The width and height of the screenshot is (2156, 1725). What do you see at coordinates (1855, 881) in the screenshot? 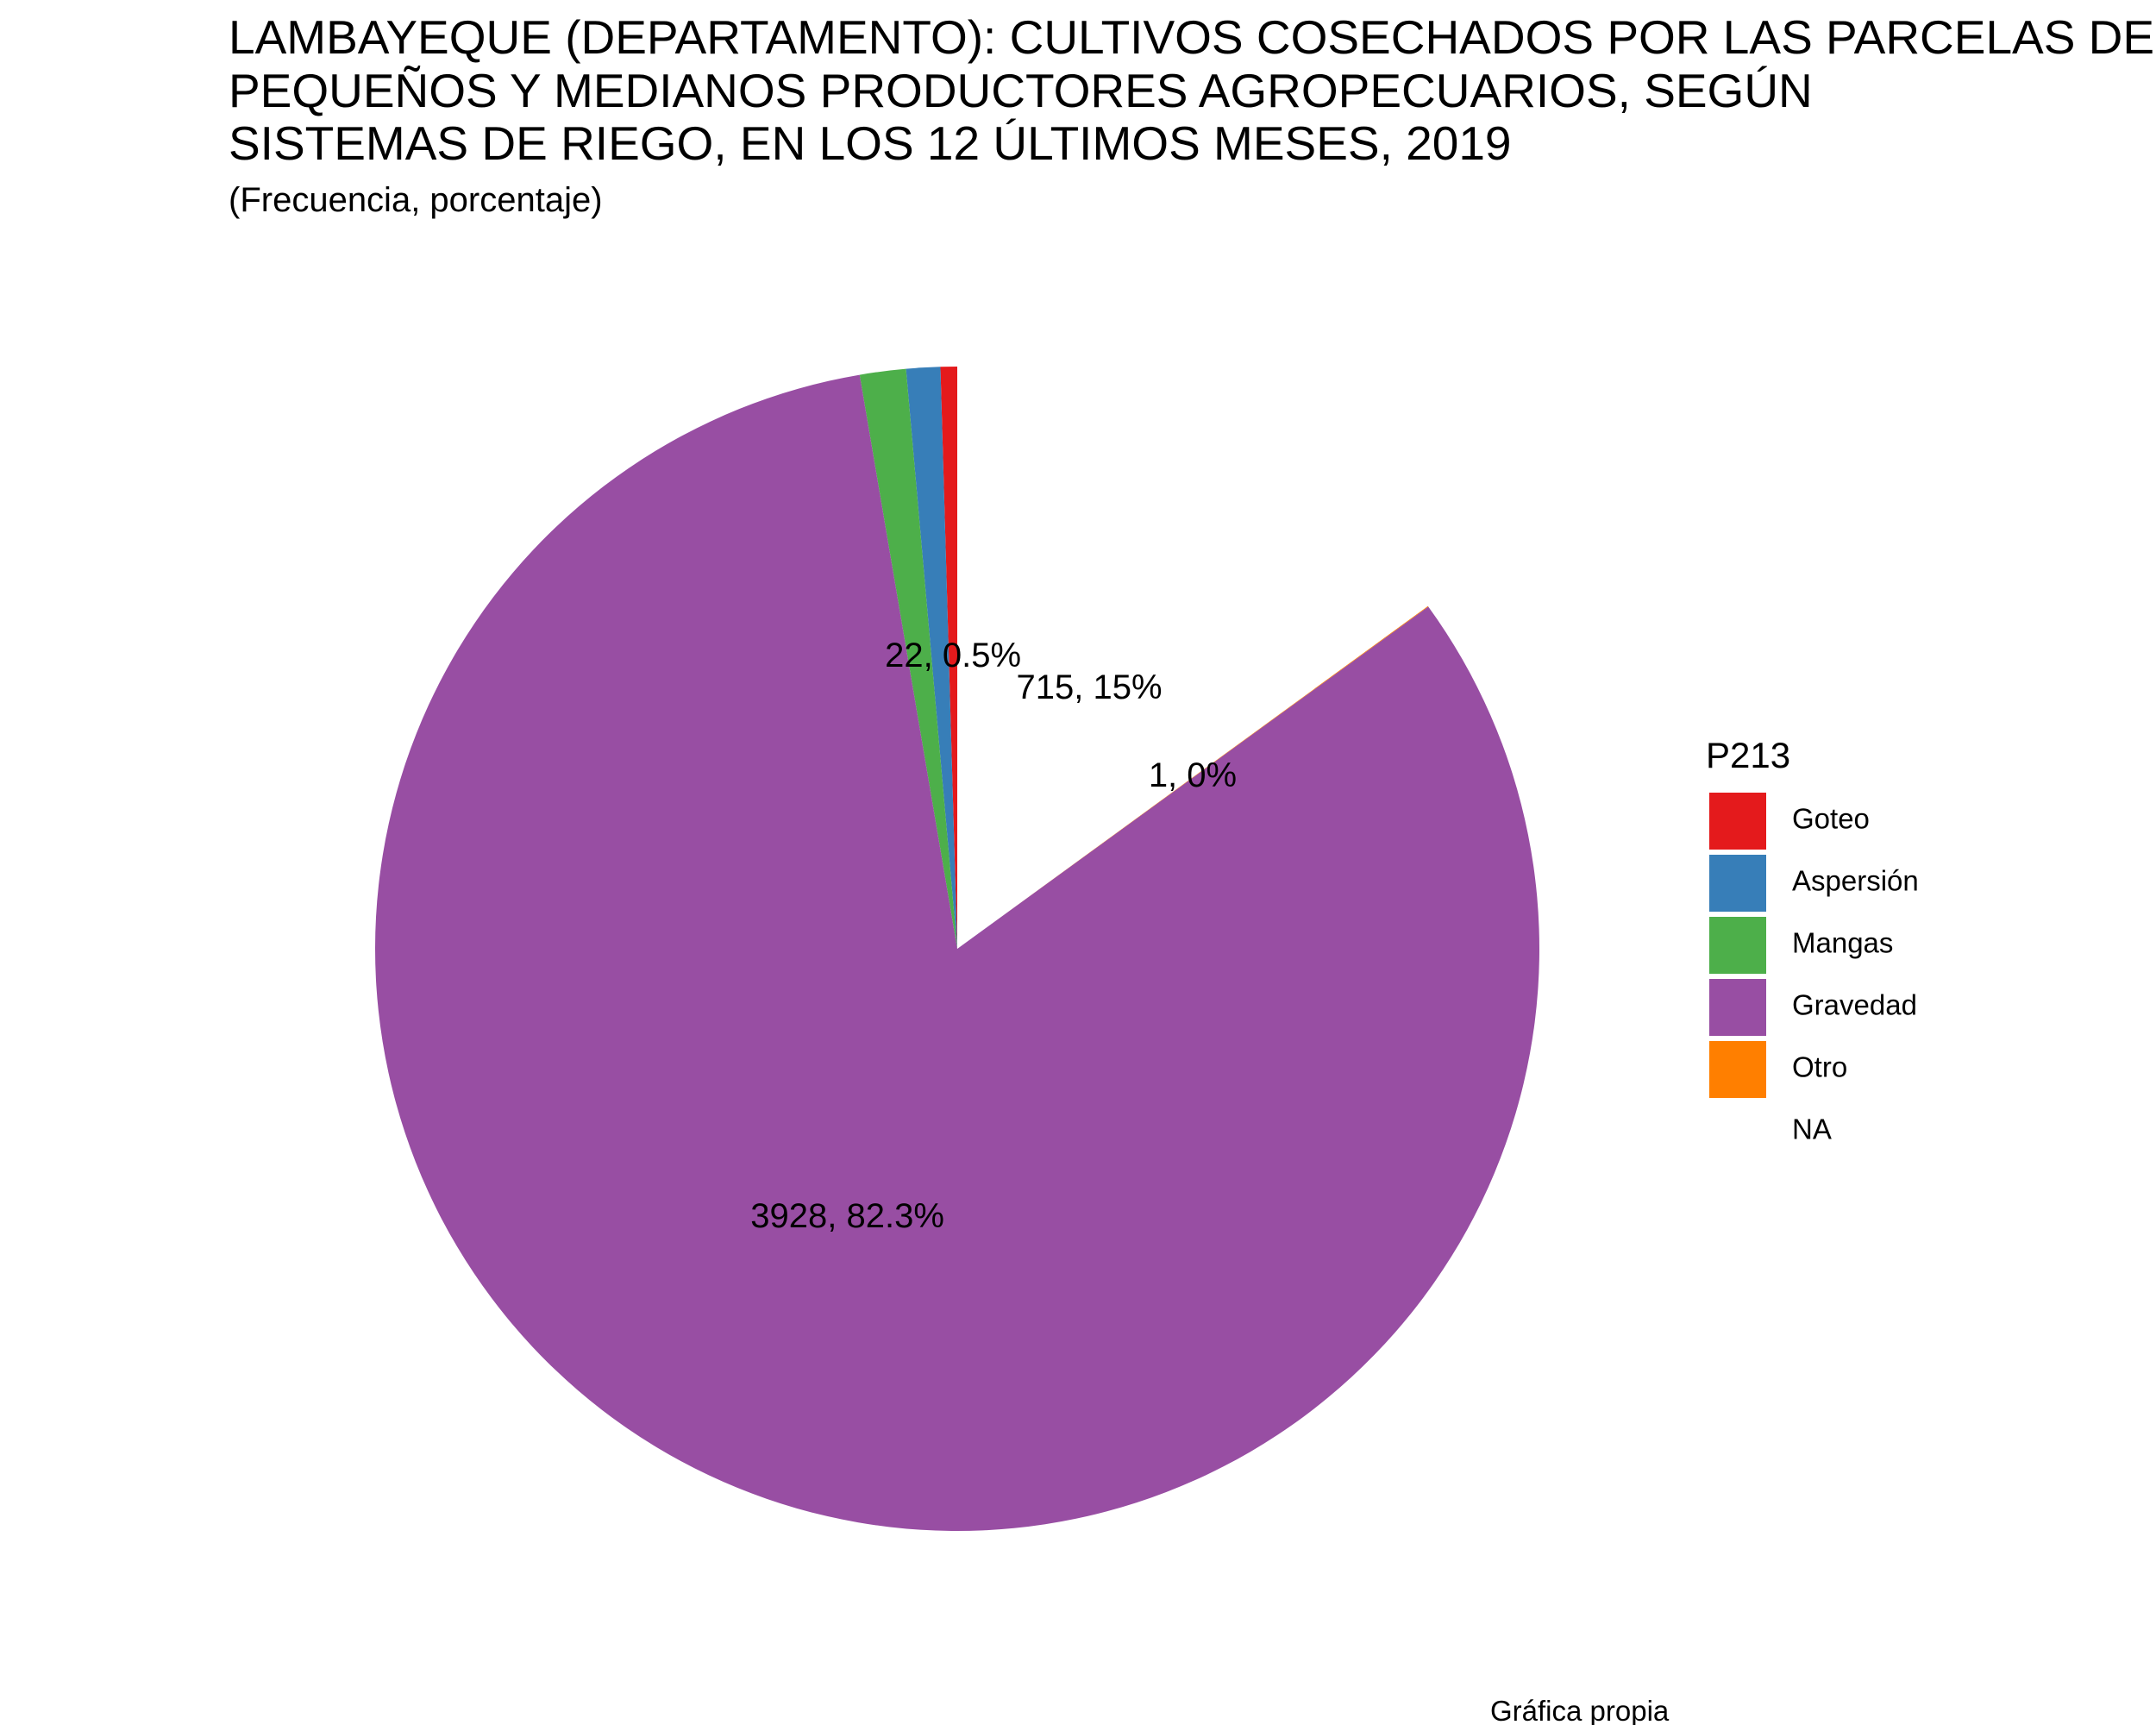
I see `legend-label-aspersion: Aspersión` at bounding box center [1855, 881].